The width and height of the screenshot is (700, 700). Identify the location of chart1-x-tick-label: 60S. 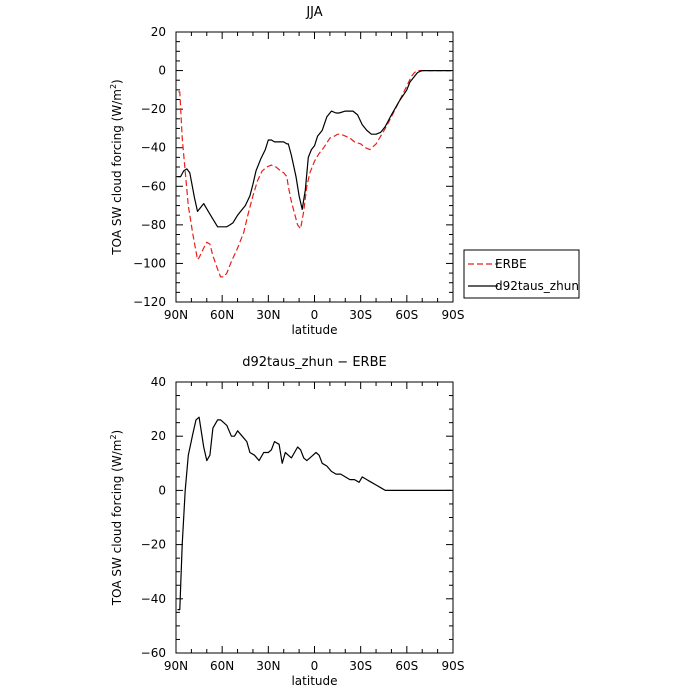
(406, 666).